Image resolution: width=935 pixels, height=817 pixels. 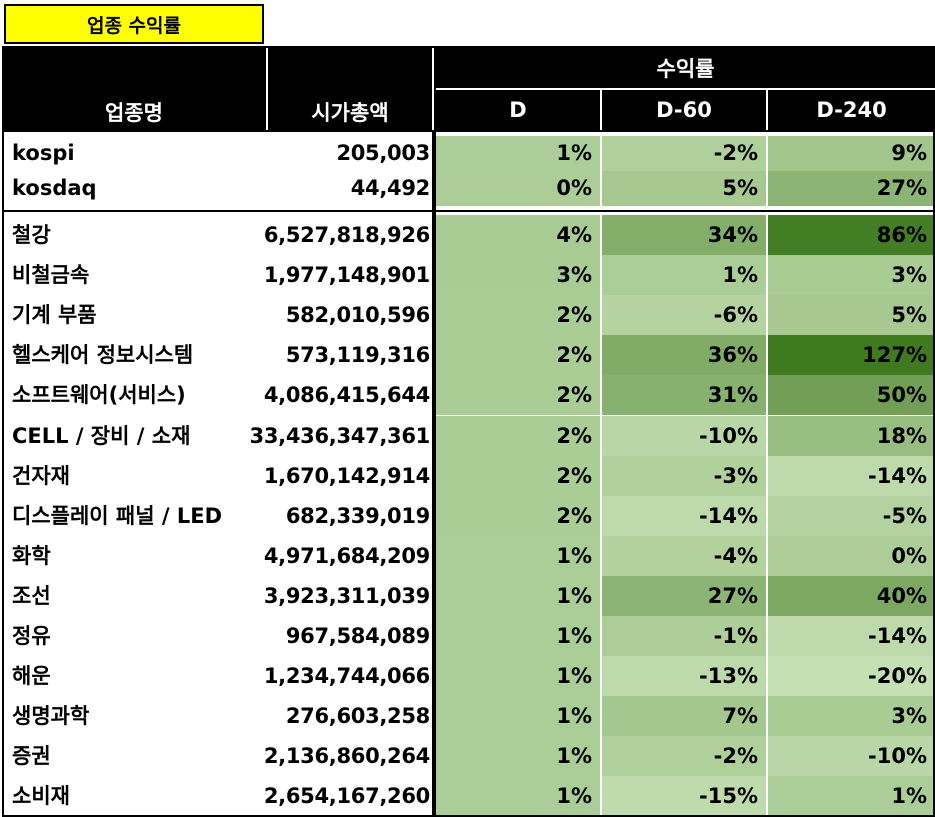 I want to click on sheet-title: 업종 수익률, so click(x=134, y=24).